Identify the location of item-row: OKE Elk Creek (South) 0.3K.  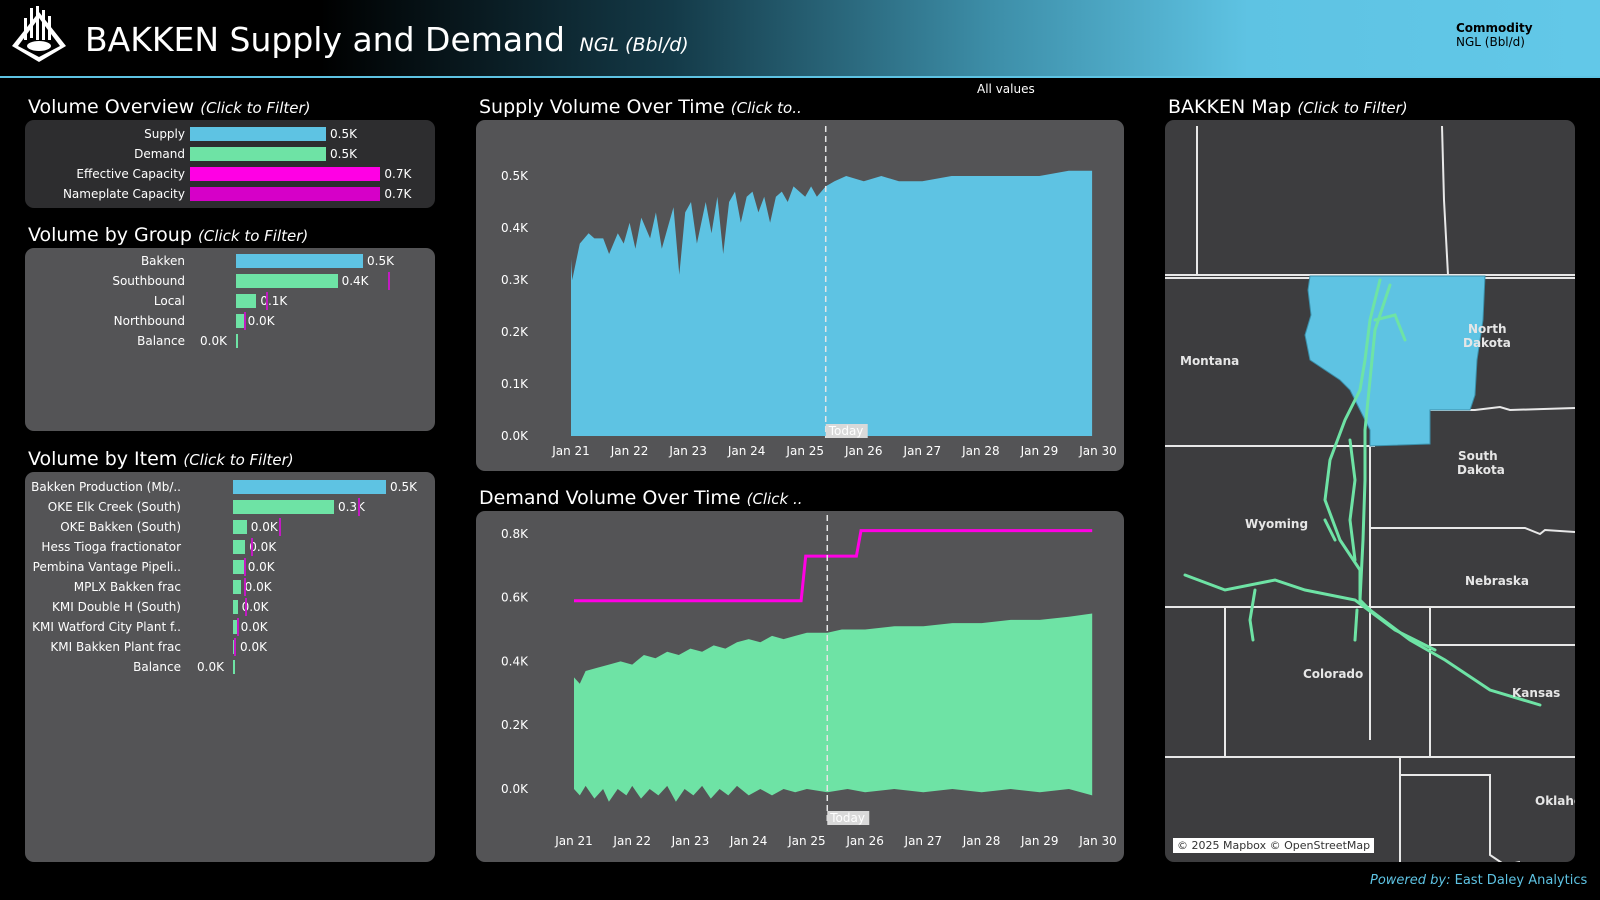
(230, 507).